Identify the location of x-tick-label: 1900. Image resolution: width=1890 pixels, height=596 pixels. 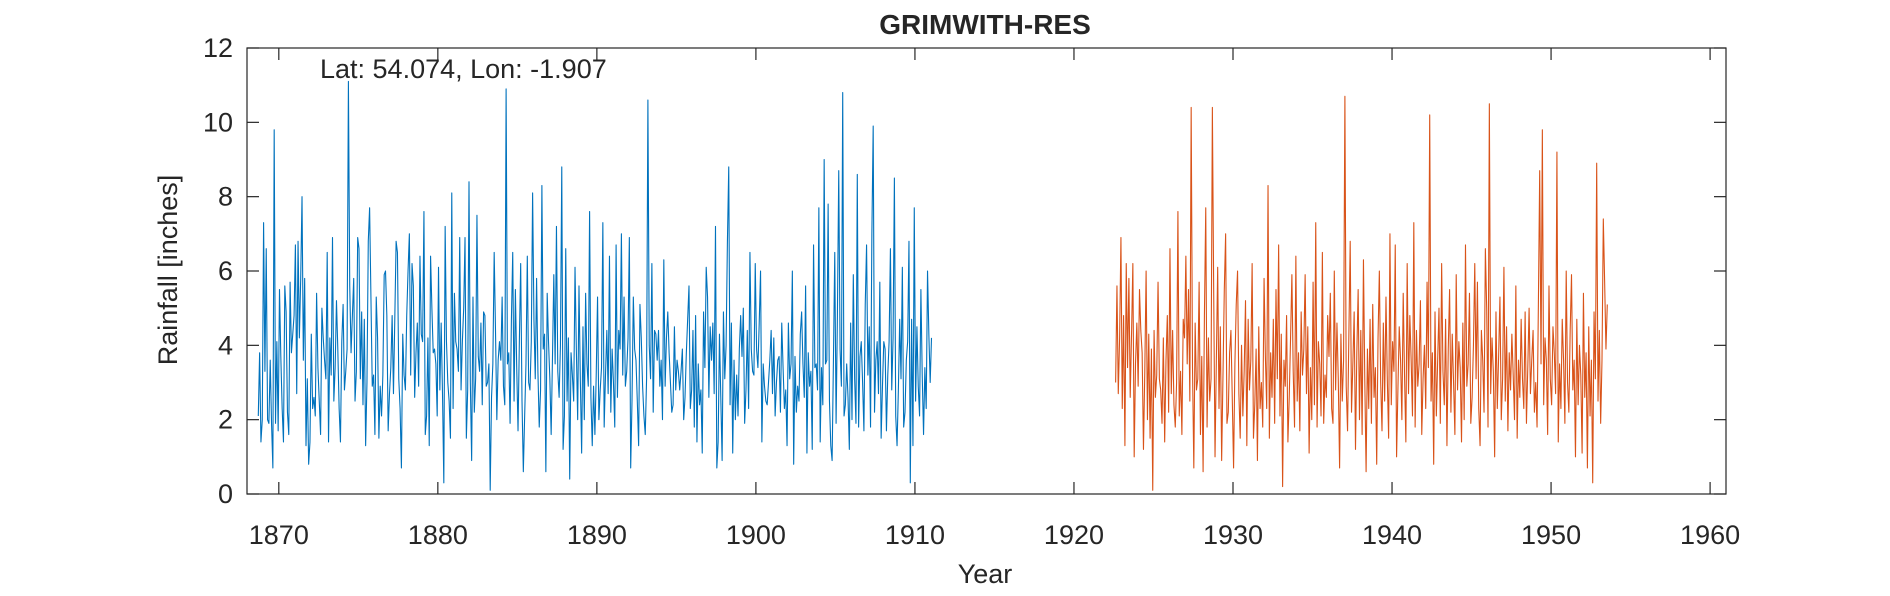
(756, 535).